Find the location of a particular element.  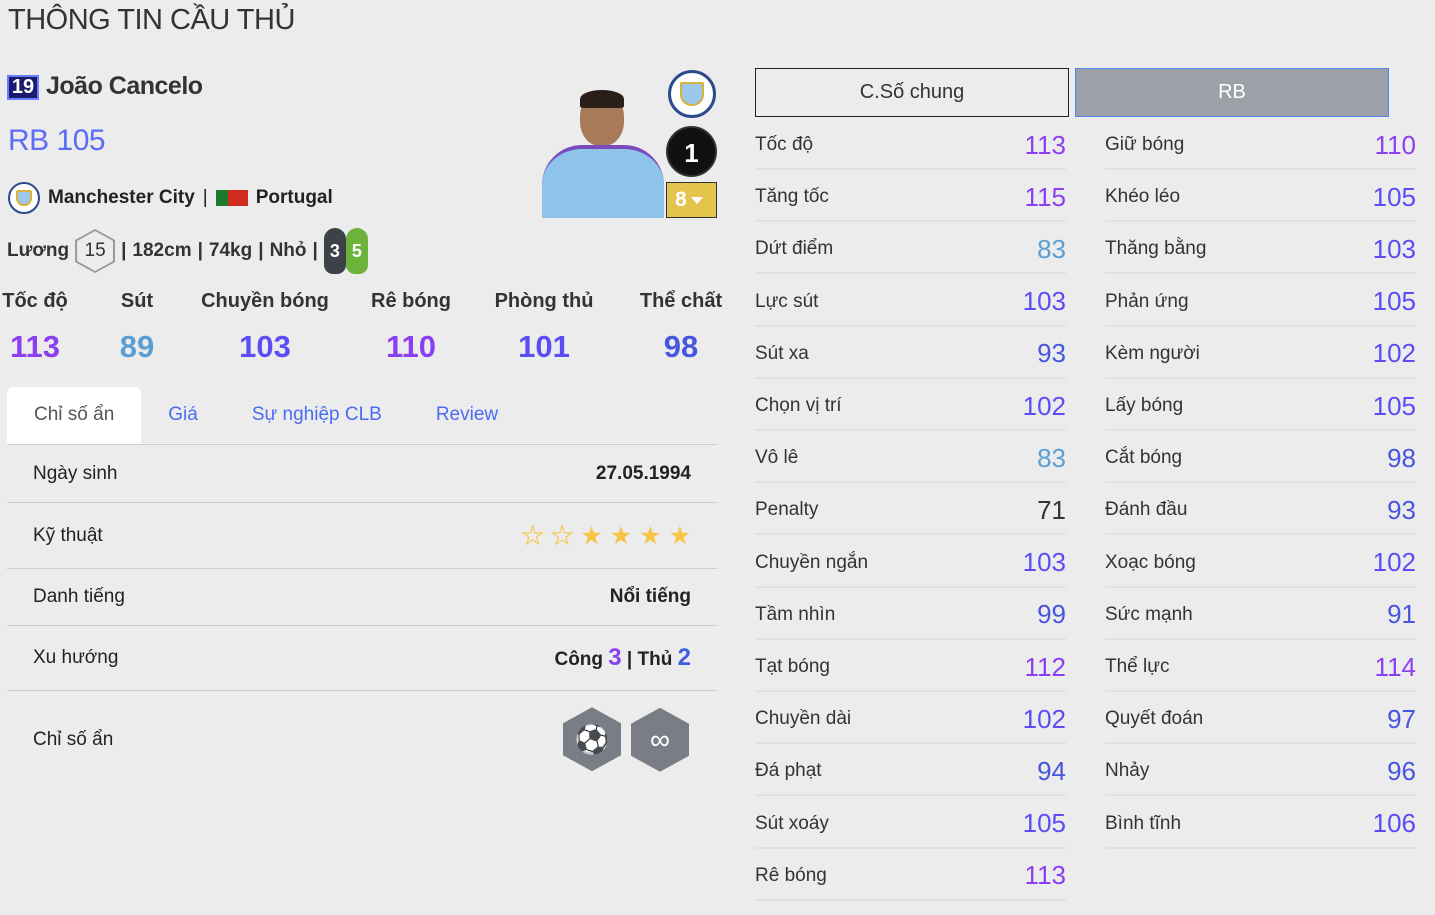

stat-value: 96 is located at coordinates (1401, 770).